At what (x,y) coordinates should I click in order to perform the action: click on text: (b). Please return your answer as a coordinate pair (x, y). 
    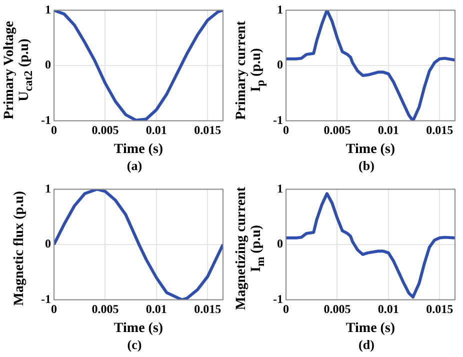
    Looking at the image, I should click on (366, 165).